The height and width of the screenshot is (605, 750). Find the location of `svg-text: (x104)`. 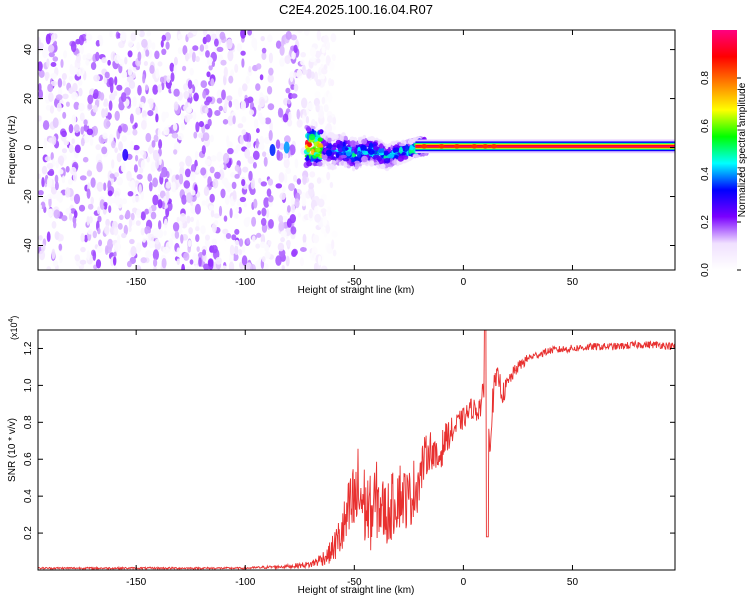

svg-text: (x104) is located at coordinates (13, 328).